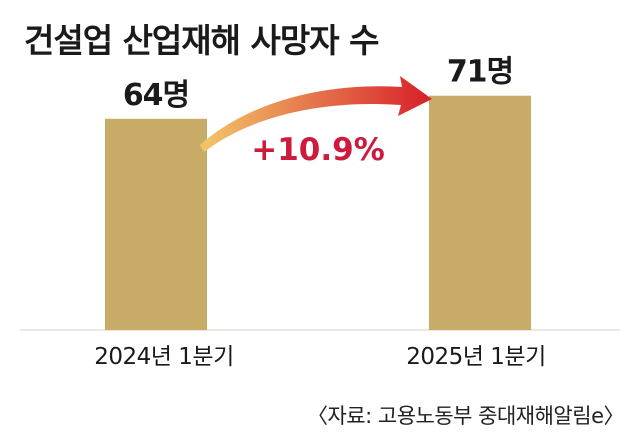 This screenshot has height=445, width=640. I want to click on value-label-1: 64명, so click(156, 95).